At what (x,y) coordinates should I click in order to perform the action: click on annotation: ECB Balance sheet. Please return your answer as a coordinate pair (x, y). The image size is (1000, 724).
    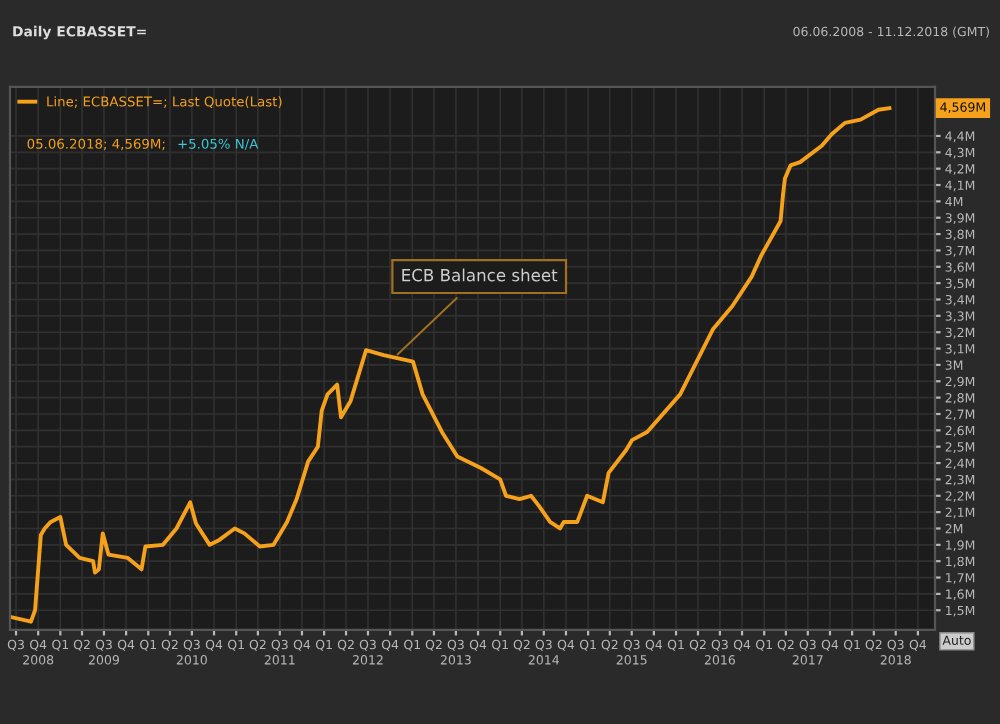
    Looking at the image, I should click on (480, 275).